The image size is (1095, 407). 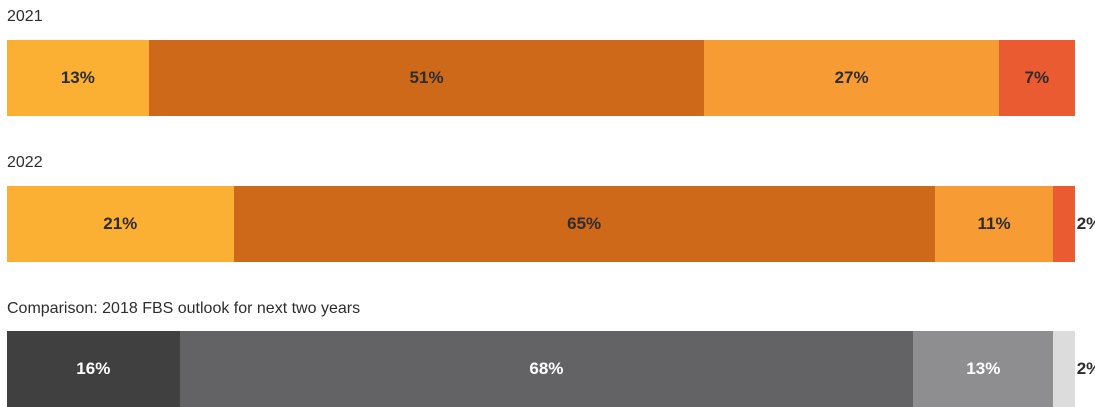 What do you see at coordinates (1085, 368) in the screenshot?
I see `data-label-comparison-4: 2%` at bounding box center [1085, 368].